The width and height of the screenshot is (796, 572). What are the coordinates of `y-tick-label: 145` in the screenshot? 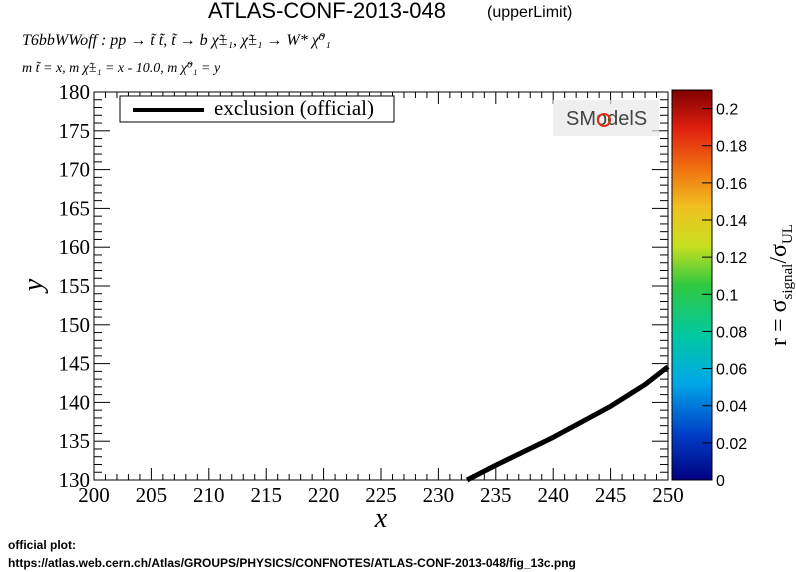 It's located at (75, 364).